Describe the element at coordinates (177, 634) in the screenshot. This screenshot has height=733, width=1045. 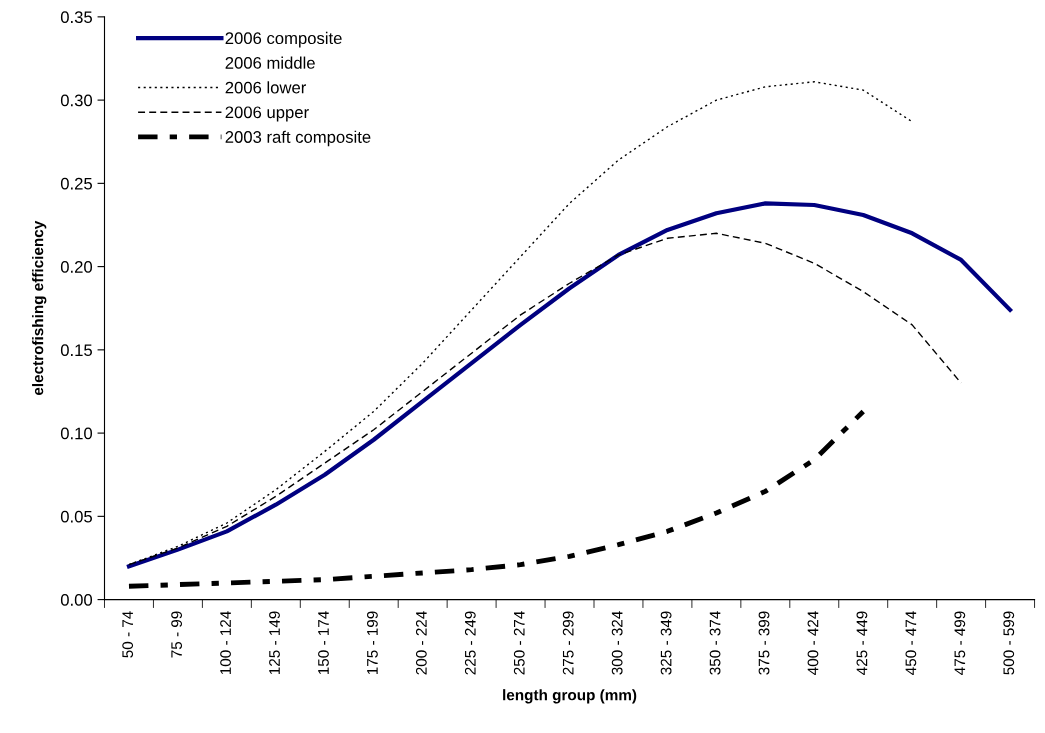
I see `x-tick-label: 75 - 99` at that location.